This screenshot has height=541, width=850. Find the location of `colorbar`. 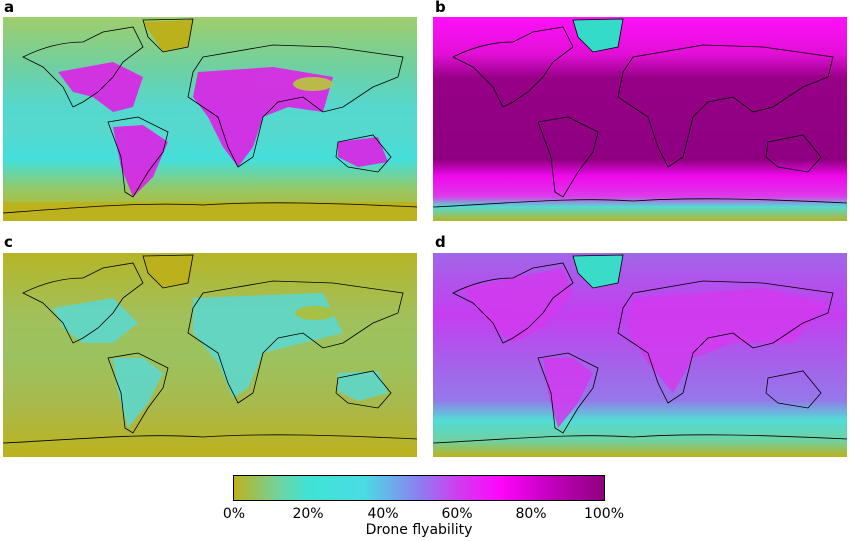

colorbar is located at coordinates (419, 488).